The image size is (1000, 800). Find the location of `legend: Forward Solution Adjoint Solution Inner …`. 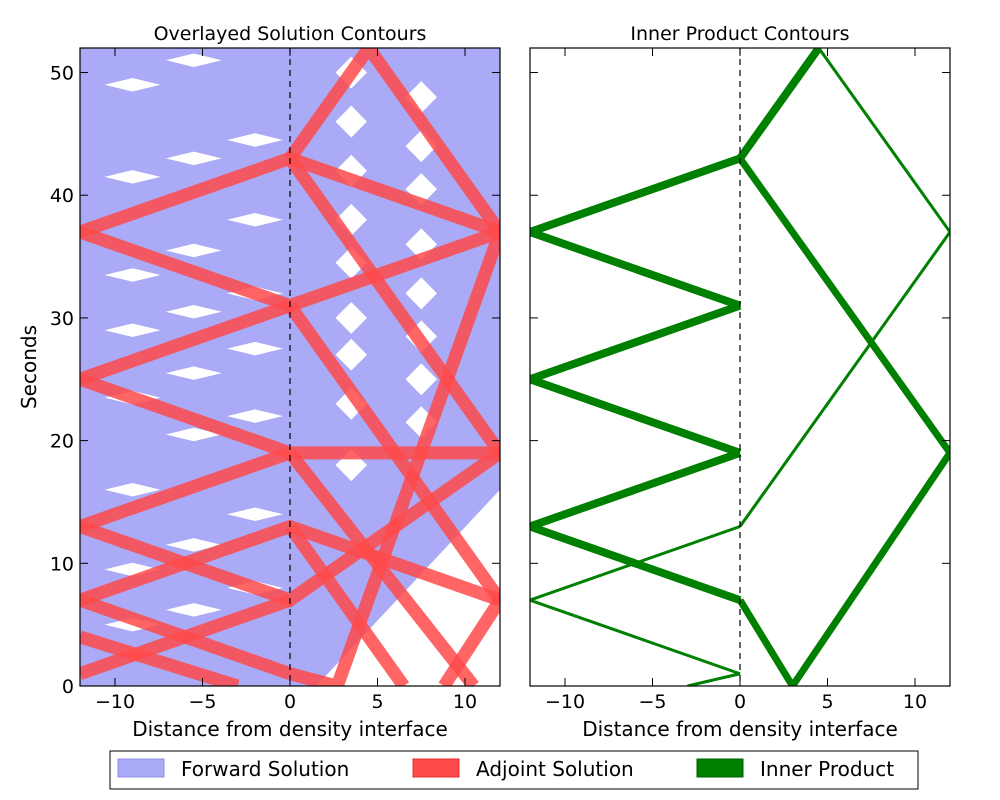

legend: Forward Solution Adjoint Solution Inner … is located at coordinates (514, 770).